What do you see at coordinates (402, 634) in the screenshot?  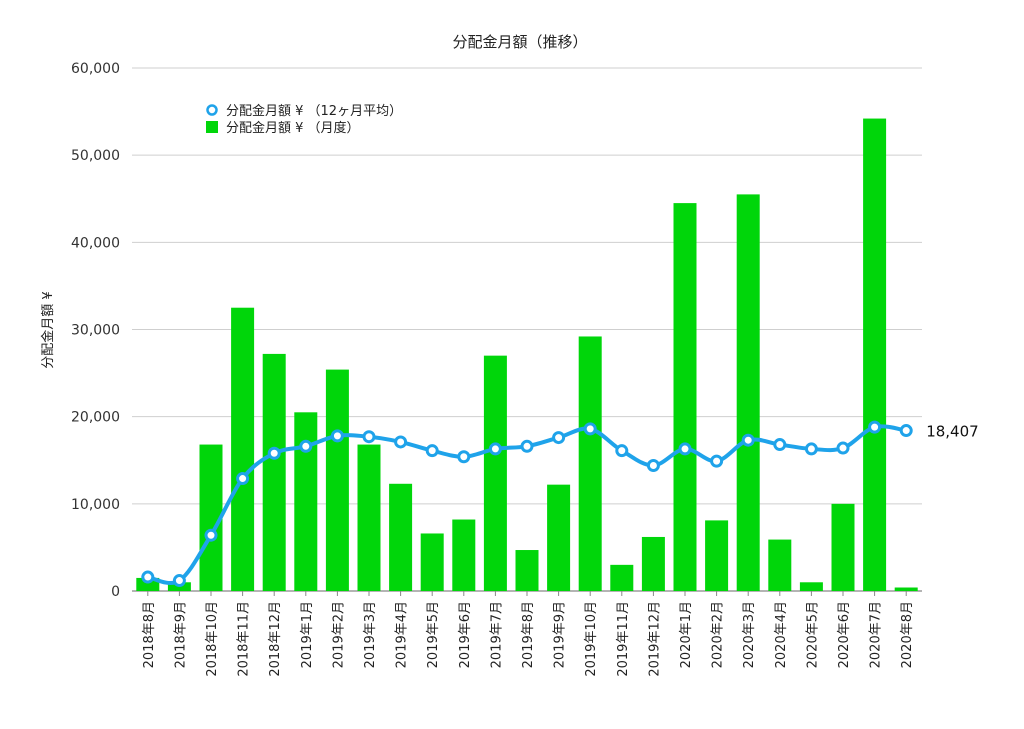 I see `x-tick-label: 2019年4月` at bounding box center [402, 634].